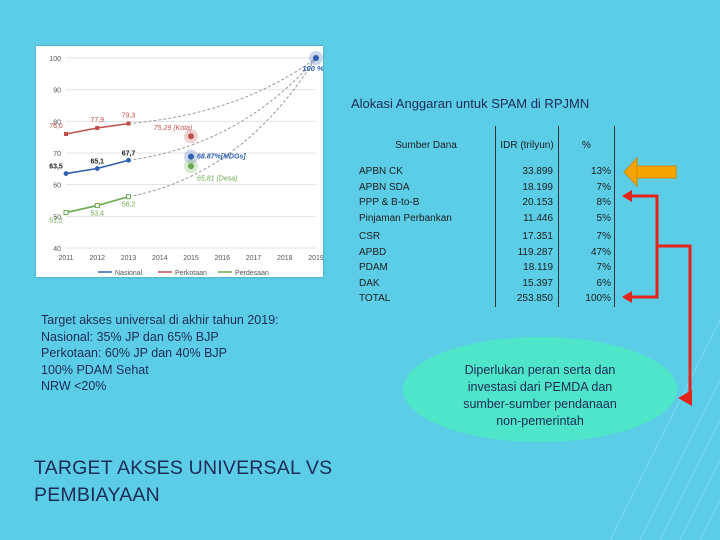  I want to click on data-label: 51,2, so click(56, 221).